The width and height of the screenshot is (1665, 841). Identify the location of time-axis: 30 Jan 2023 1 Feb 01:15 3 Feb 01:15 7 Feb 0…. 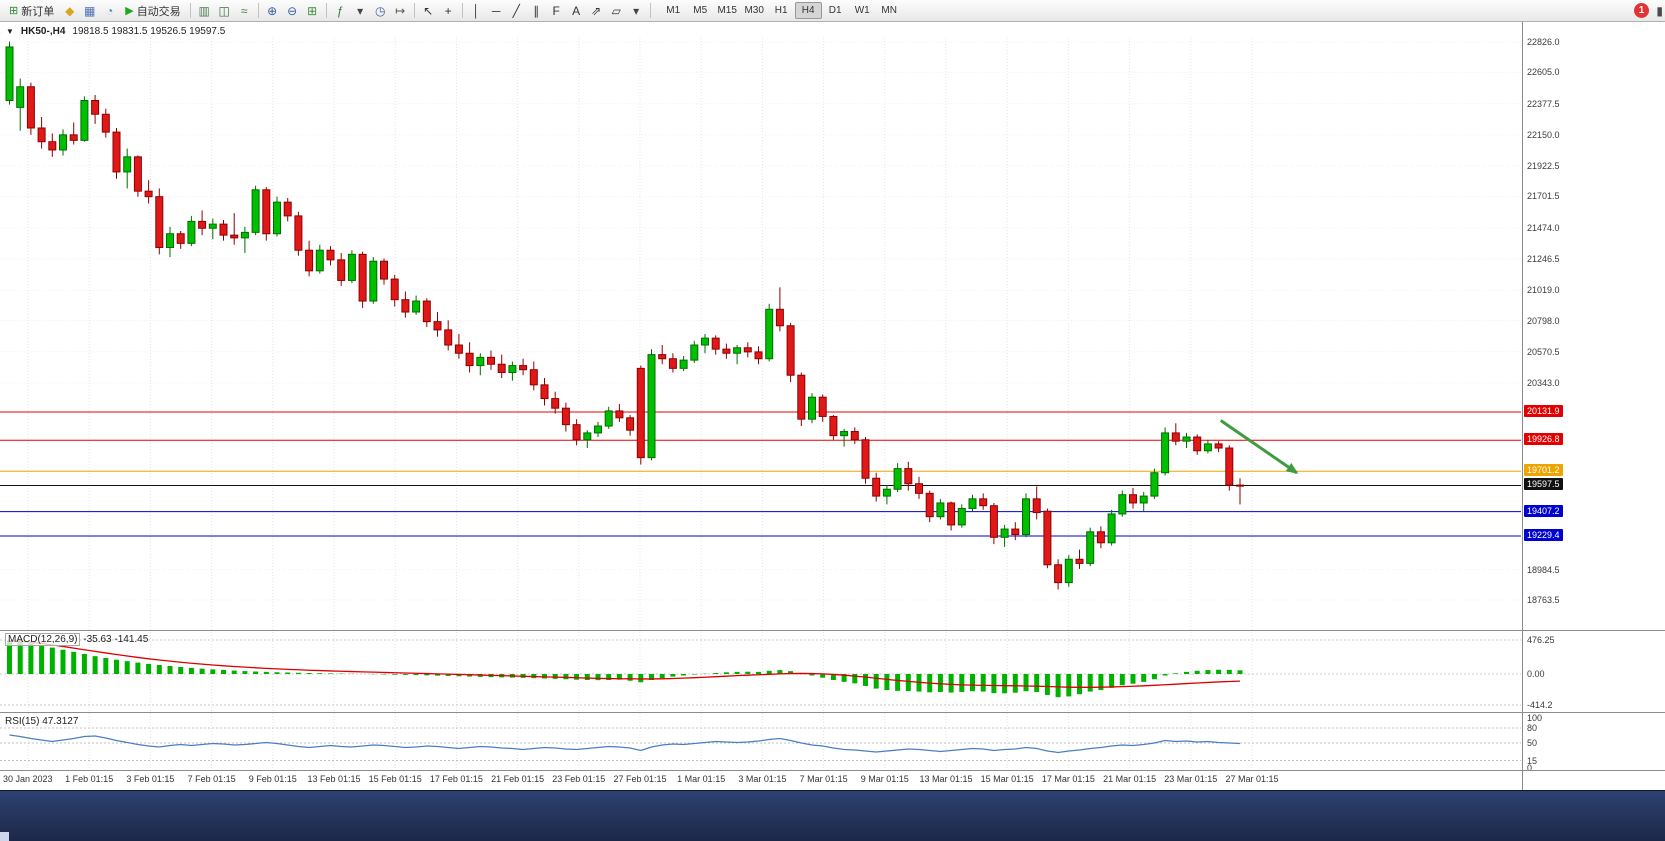
(760, 781).